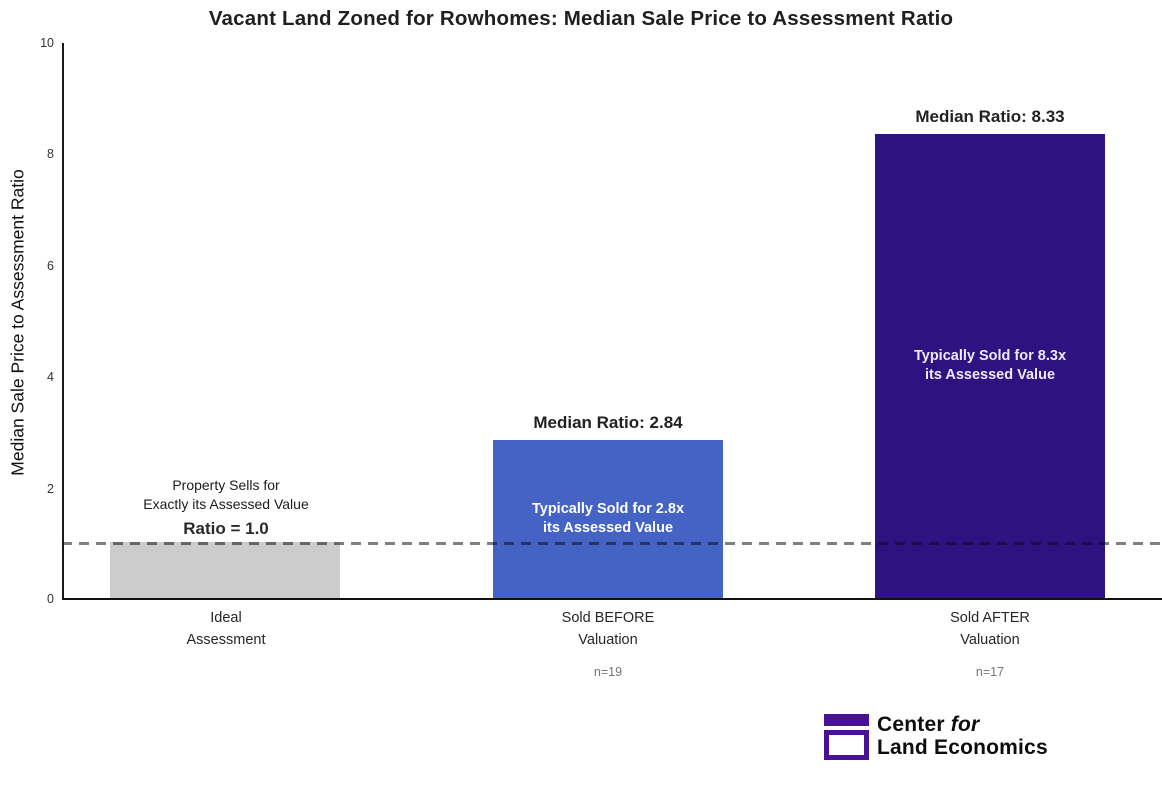 Image resolution: width=1162 pixels, height=789 pixels. Describe the element at coordinates (990, 672) in the screenshot. I see `sample-size-after: n=17` at that location.